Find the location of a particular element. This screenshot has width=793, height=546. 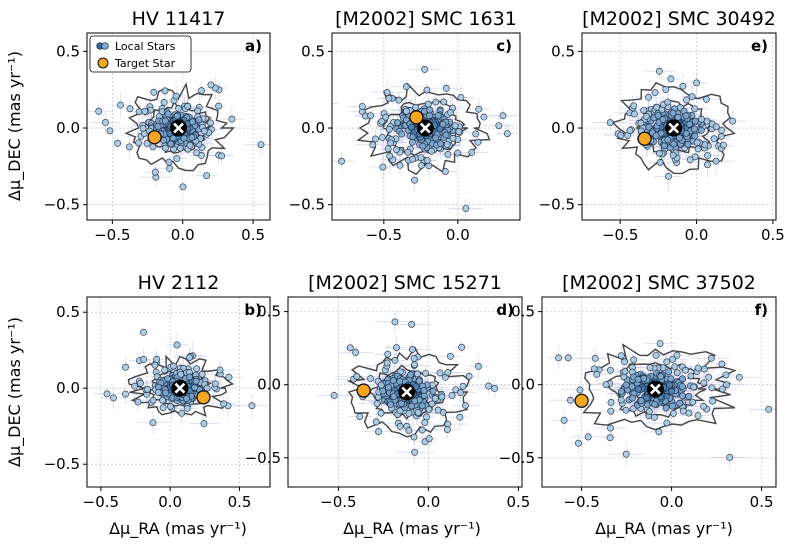

y-axis-label-bottom: Δμ_DEC (mas yr⁻¹) is located at coordinates (15, 392).